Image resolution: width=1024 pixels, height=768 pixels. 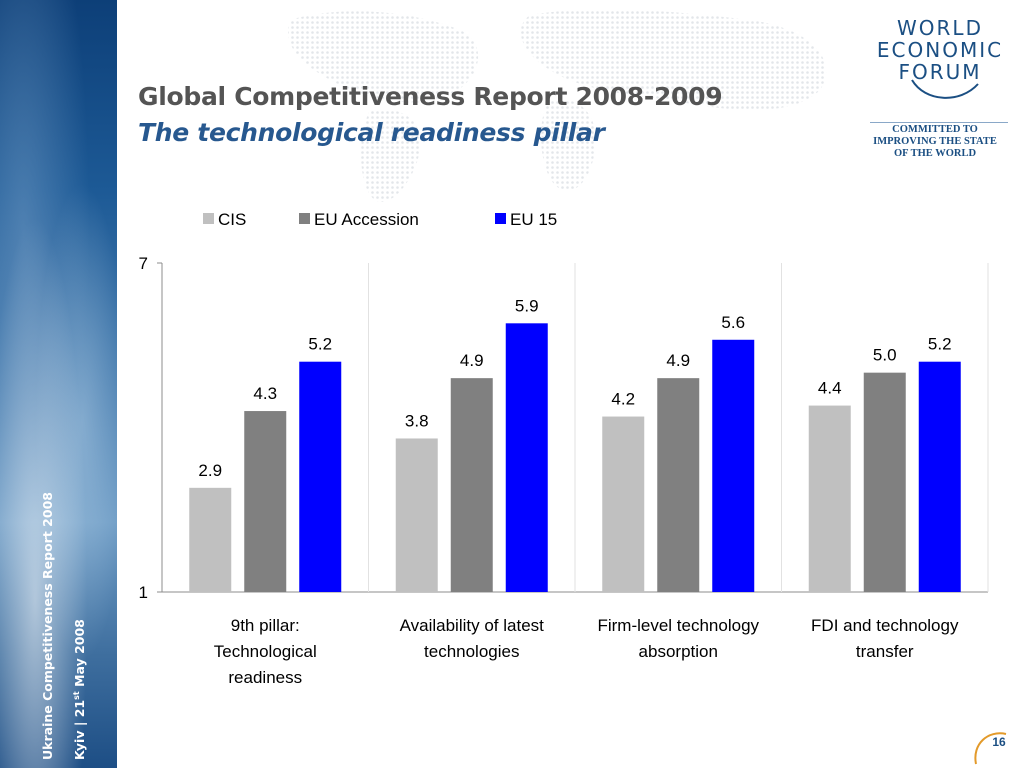 What do you see at coordinates (472, 638) in the screenshot?
I see `category-label-1: Availability of latest technologies` at bounding box center [472, 638].